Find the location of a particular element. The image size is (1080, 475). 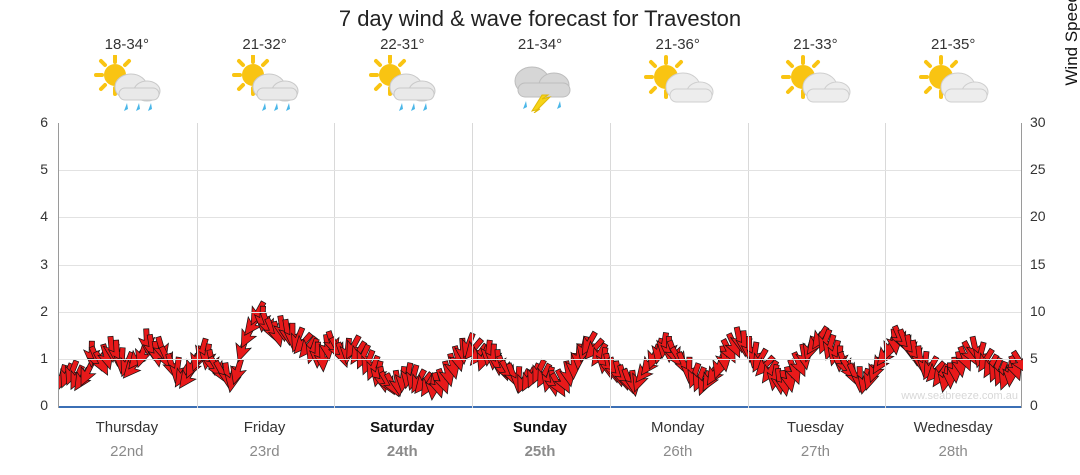

day-name-monday: Monday is located at coordinates (678, 427).